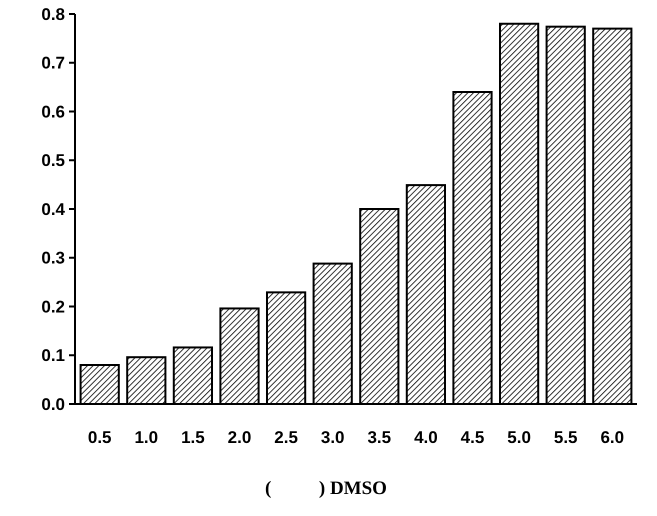 This screenshot has height=516, width=657. What do you see at coordinates (53, 404) in the screenshot?
I see `y-tick-label: 0.0` at bounding box center [53, 404].